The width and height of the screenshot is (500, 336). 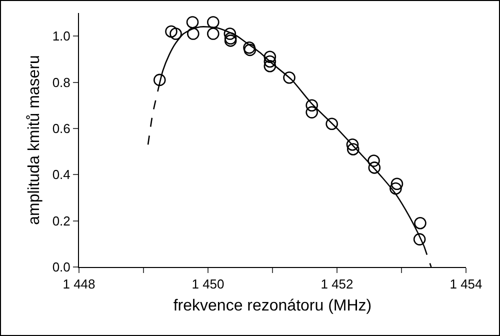 What do you see at coordinates (61, 174) in the screenshot?
I see `y-tick-label: 0.4` at bounding box center [61, 174].